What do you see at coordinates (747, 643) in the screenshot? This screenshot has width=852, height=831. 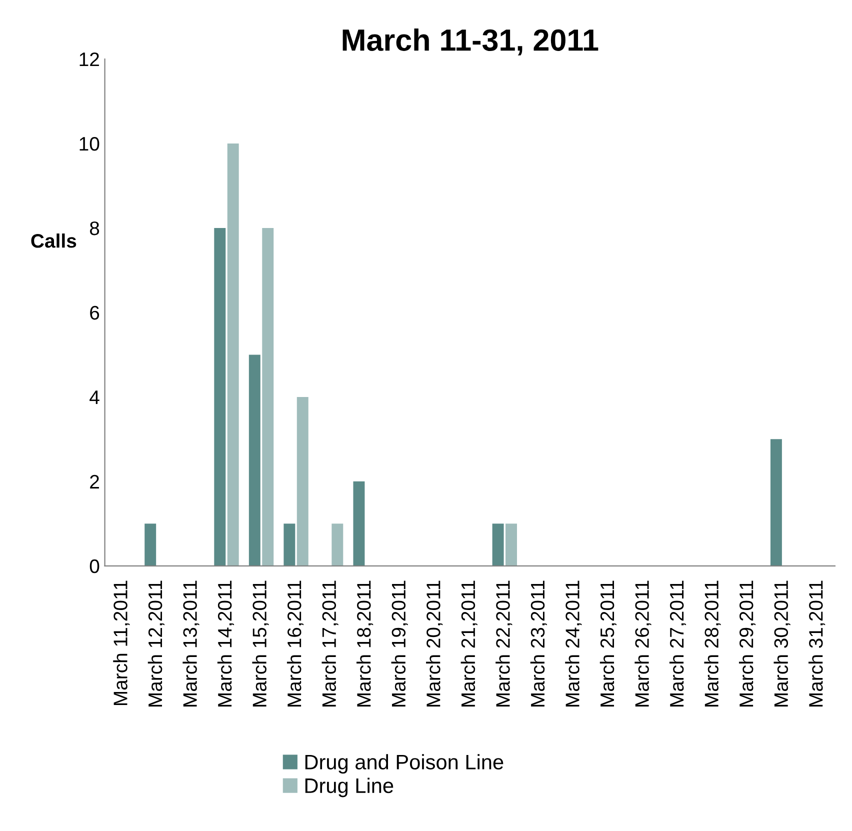 I see `x-tick-label: March 29,2011` at bounding box center [747, 643].